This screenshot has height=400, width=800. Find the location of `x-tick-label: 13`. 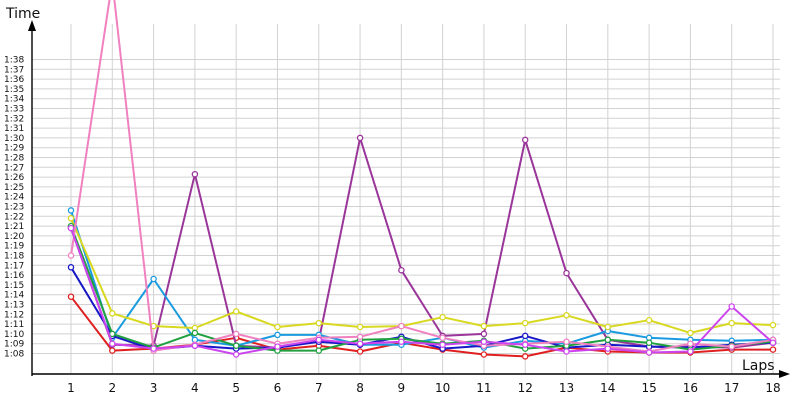

x-tick-label: 13 is located at coordinates (566, 388).